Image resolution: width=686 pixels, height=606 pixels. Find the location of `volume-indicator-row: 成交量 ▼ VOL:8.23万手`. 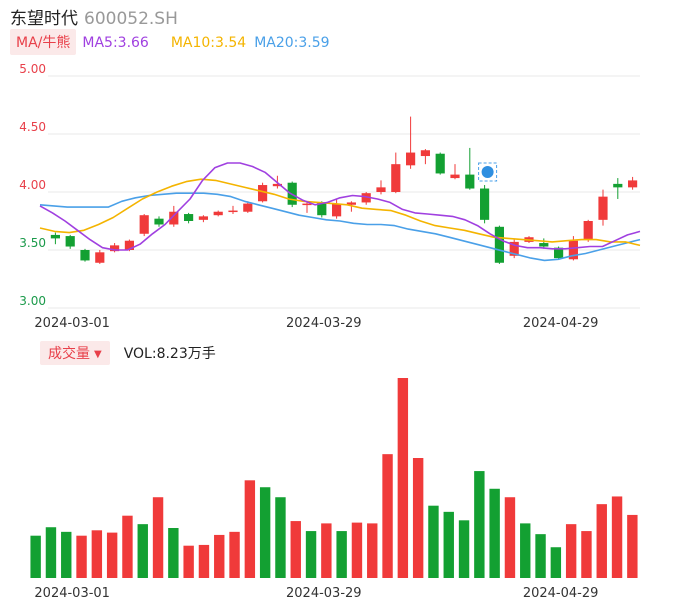

volume-indicator-row: 成交量 ▼ VOL:8.23万手 is located at coordinates (128, 353).